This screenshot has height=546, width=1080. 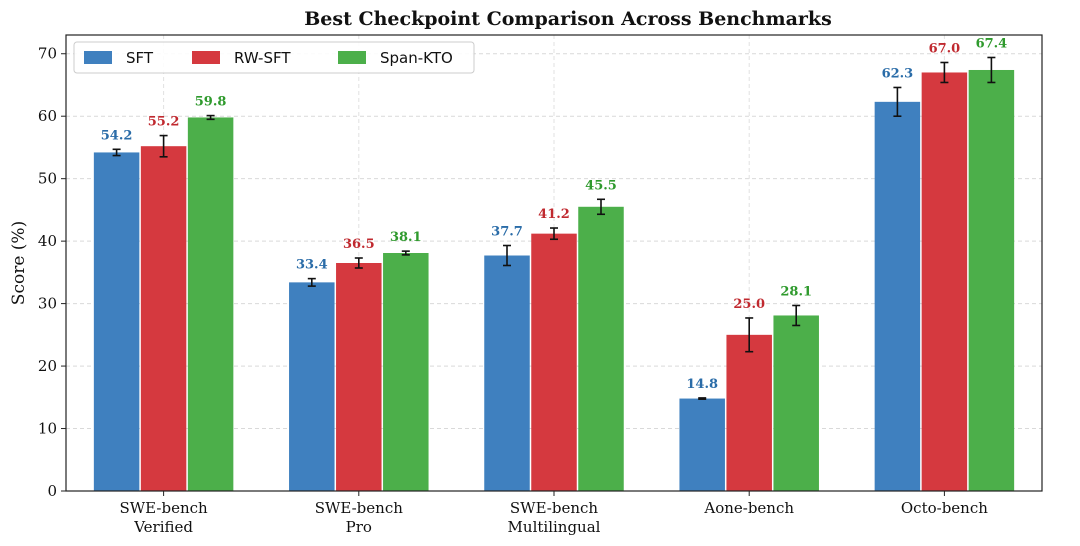 I want to click on data-label: 45.5, so click(x=601, y=185).